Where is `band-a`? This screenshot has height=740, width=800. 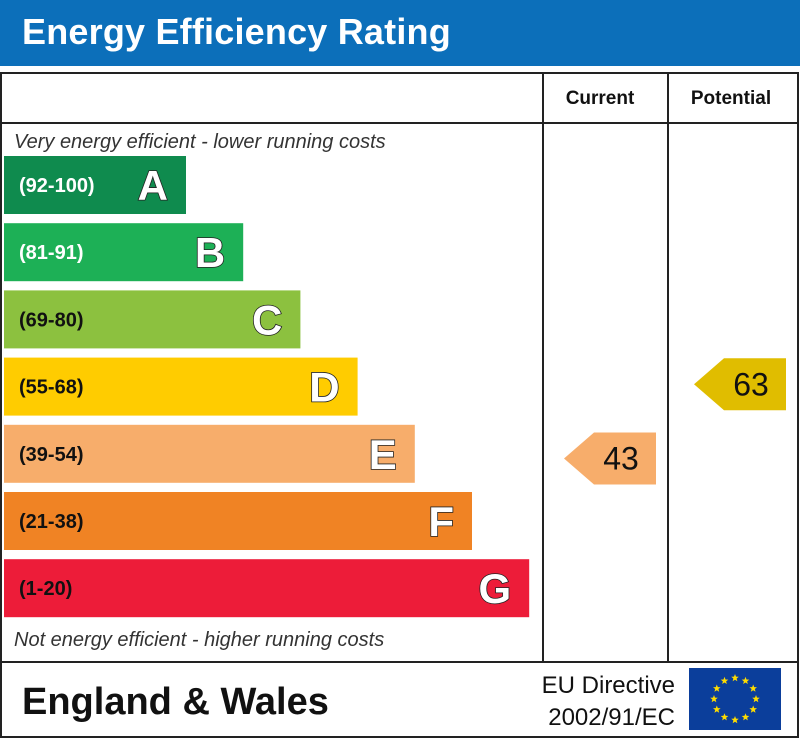
band-a is located at coordinates (95, 185).